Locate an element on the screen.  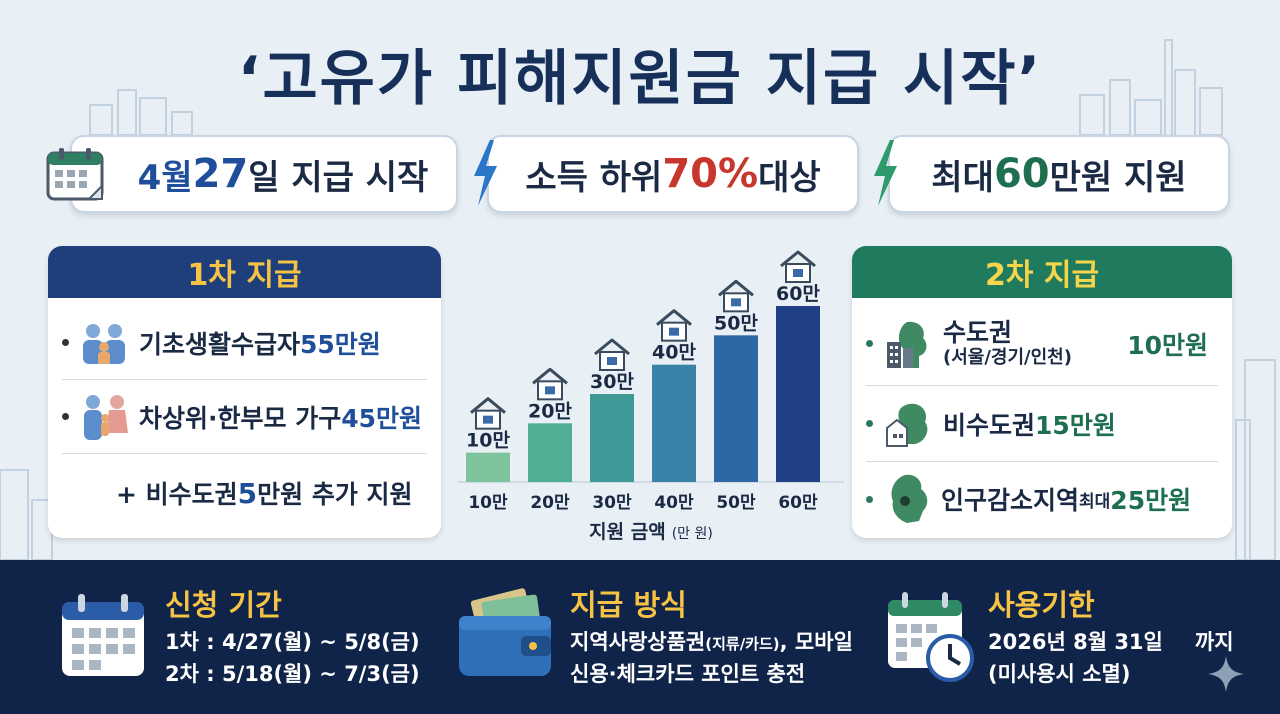
page-title: ‘고유가 피해지원금 지급 시작’ is located at coordinates (640, 79).